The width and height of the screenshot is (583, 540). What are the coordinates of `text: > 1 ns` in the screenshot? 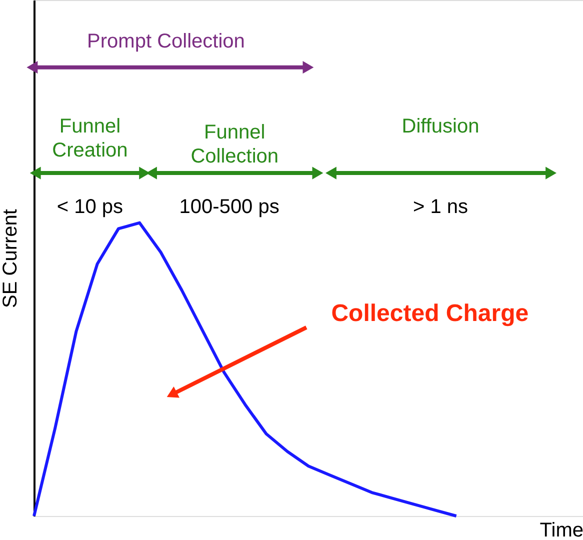 It's located at (440, 207).